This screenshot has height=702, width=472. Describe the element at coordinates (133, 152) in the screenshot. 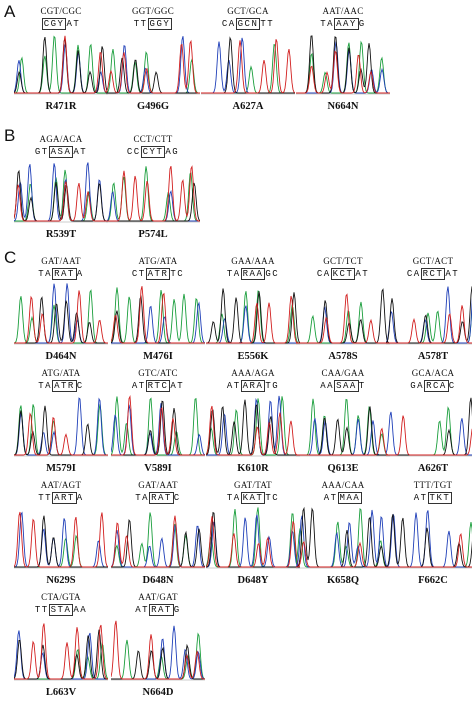

I see `sequence-left: CC` at that location.